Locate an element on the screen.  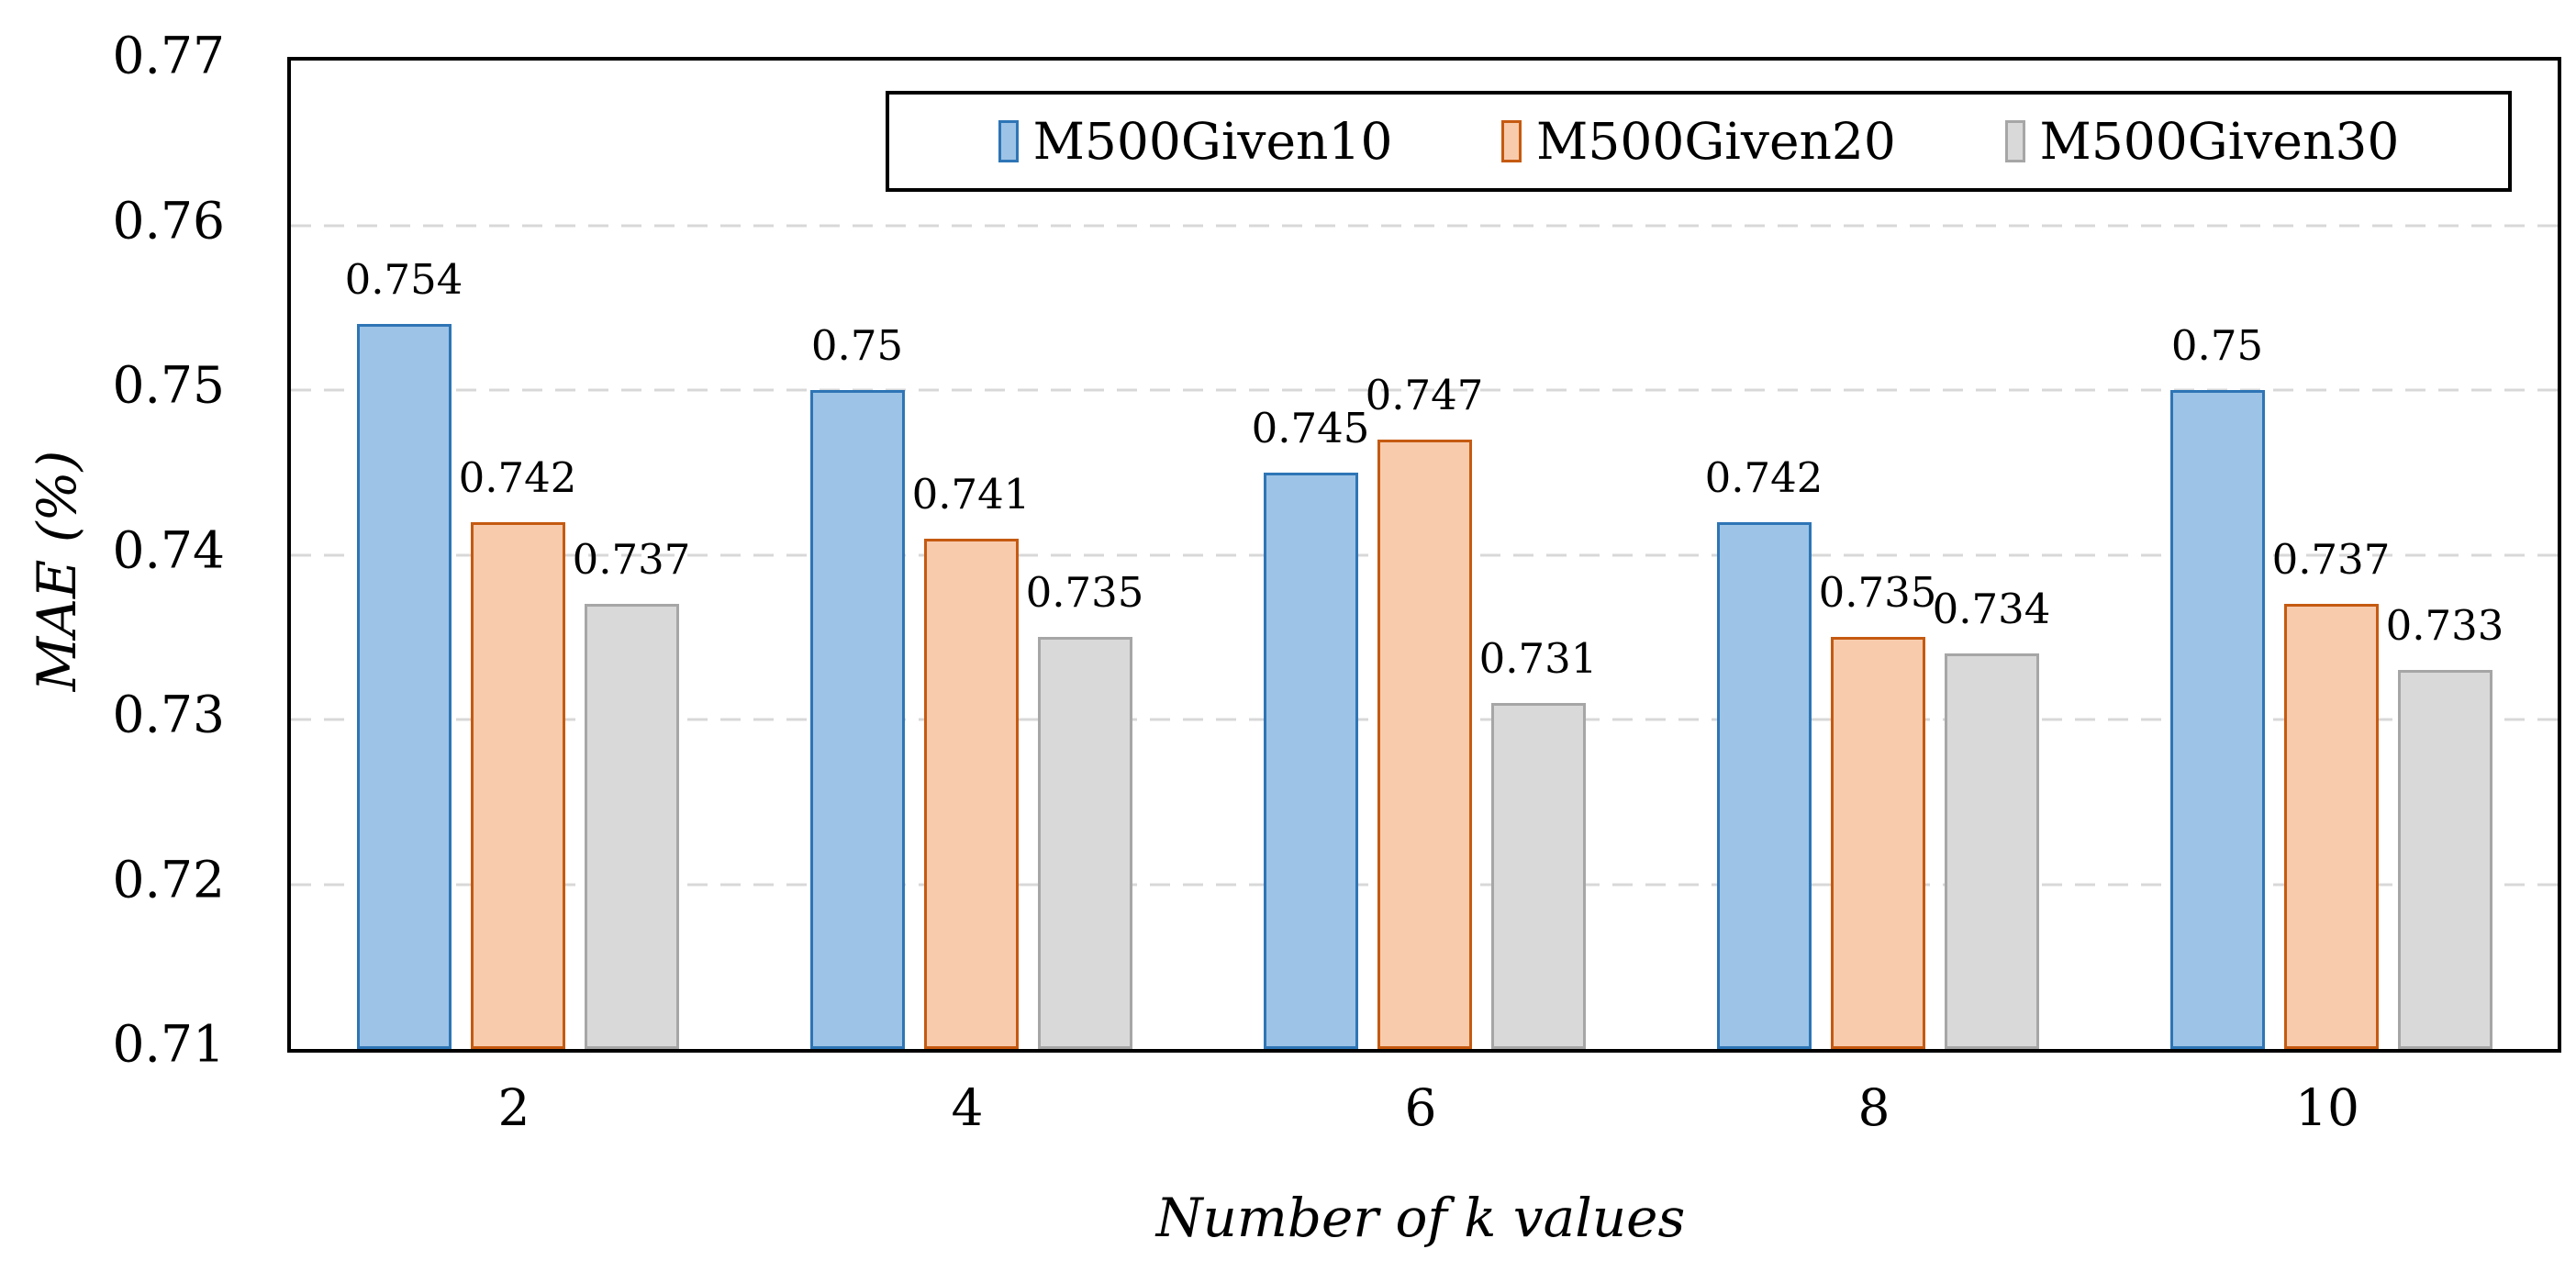
legend-entry-M500Given30: M500Given30 is located at coordinates (2202, 141).